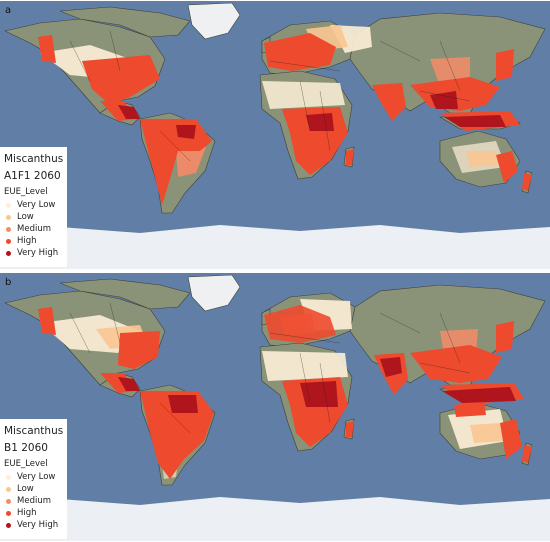 This screenshot has height=542, width=550. Describe the element at coordinates (8, 10) in the screenshot. I see `panel-letter: a` at that location.